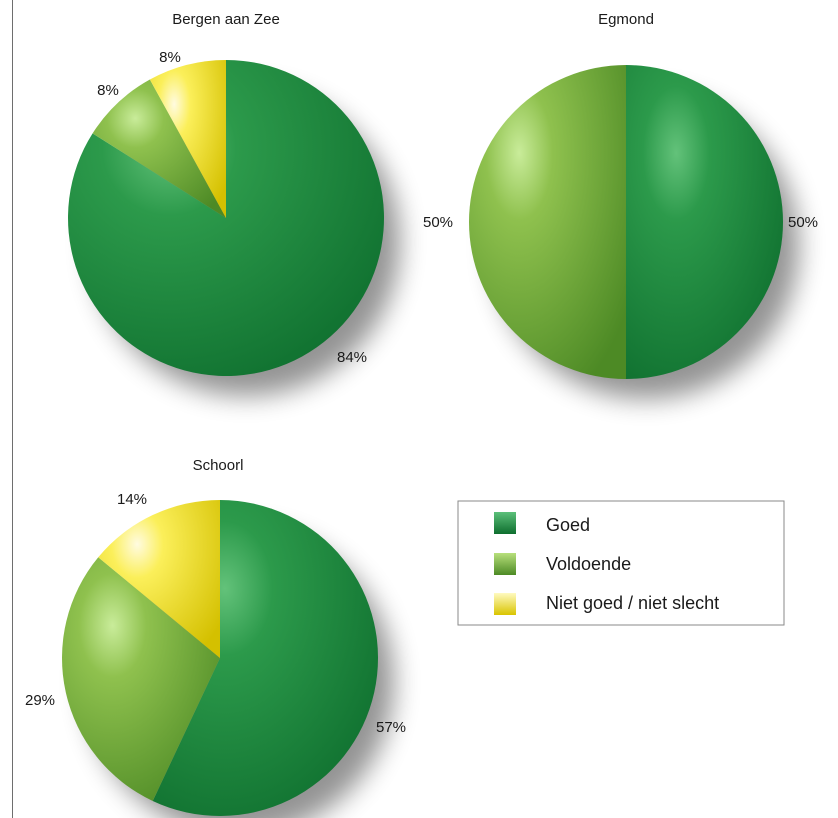 This screenshot has height=818, width=838. Describe the element at coordinates (626, 19) in the screenshot. I see `pie-title: Egmond` at that location.